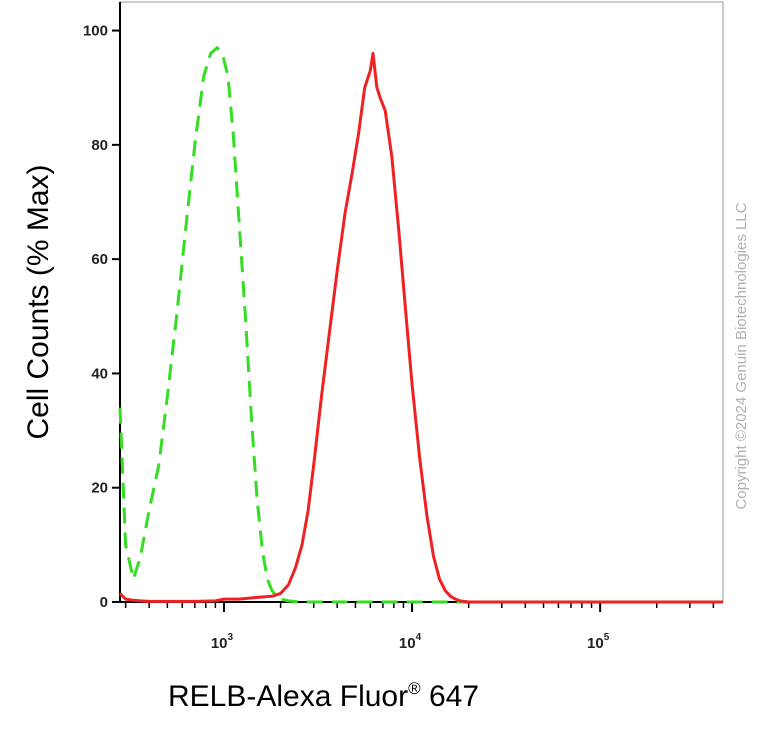  What do you see at coordinates (101, 317) in the screenshot?
I see `y-axis-ticks: 0 20 40 60 80 100` at bounding box center [101, 317].